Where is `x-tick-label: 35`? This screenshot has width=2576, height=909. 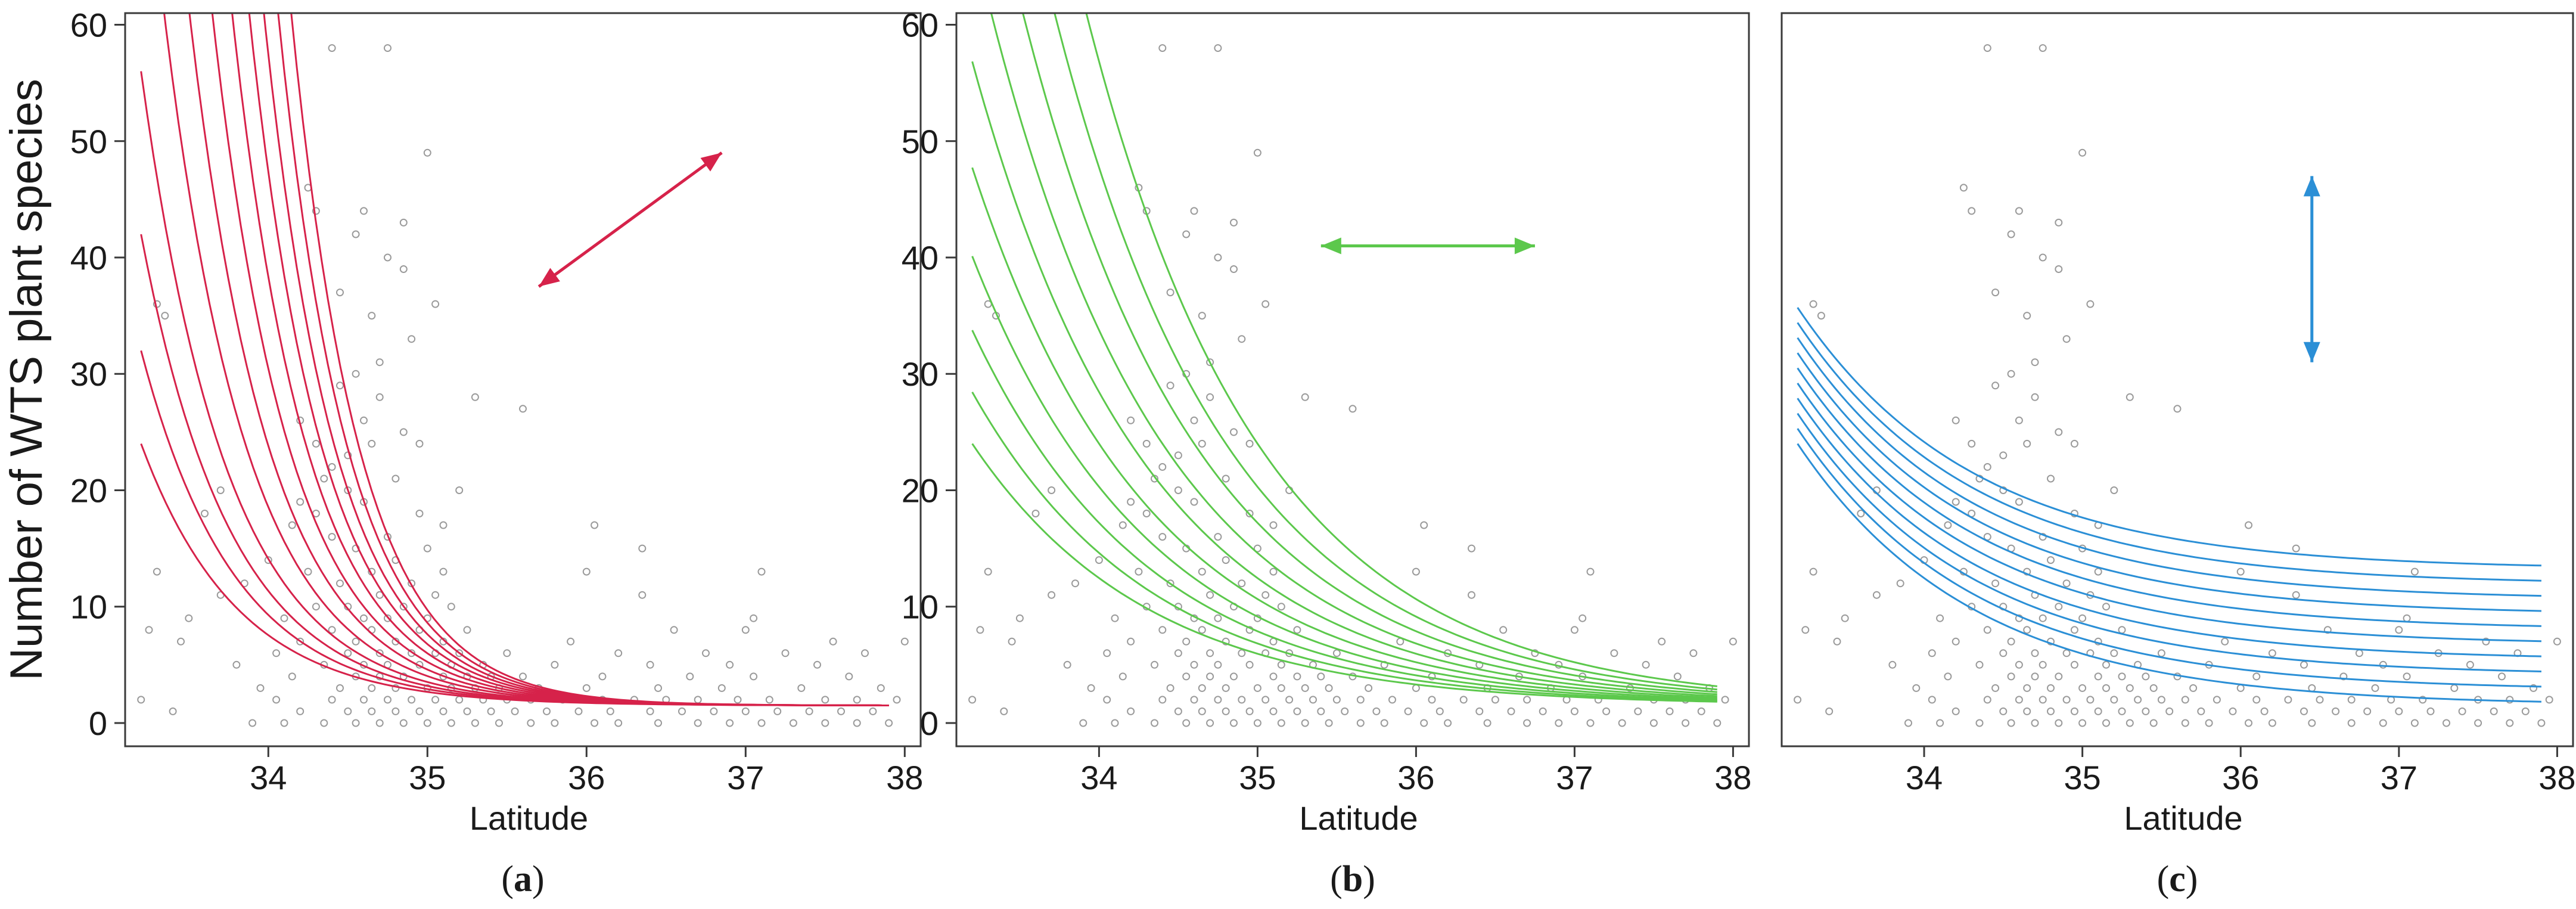 x-tick-label: 35 is located at coordinates (2082, 778).